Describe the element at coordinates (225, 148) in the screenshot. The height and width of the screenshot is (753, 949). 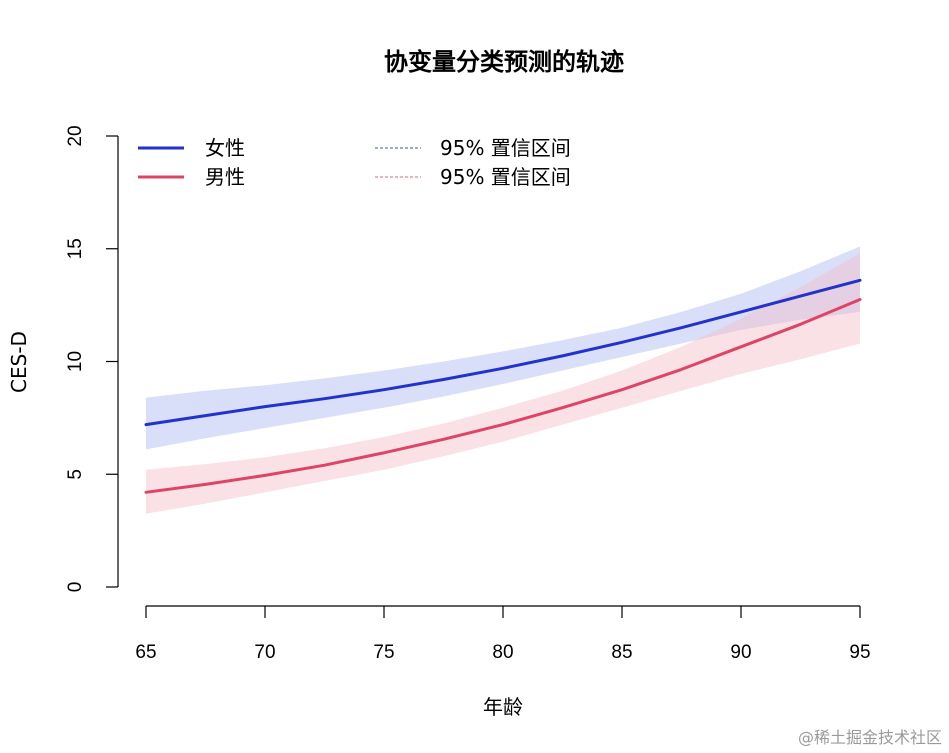
I see `legend-label-series-0: 女性` at that location.